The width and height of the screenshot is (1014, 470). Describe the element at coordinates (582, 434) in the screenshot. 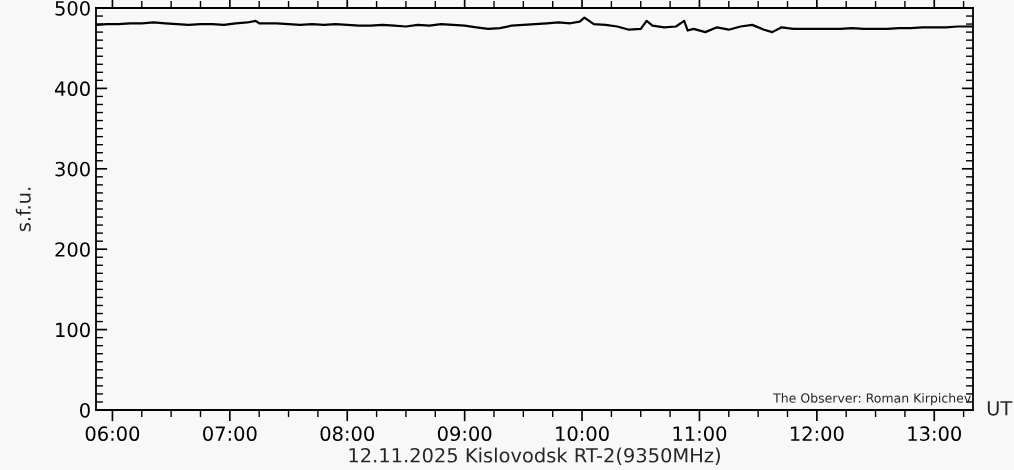

I see `x-tick-label: 10:00` at that location.